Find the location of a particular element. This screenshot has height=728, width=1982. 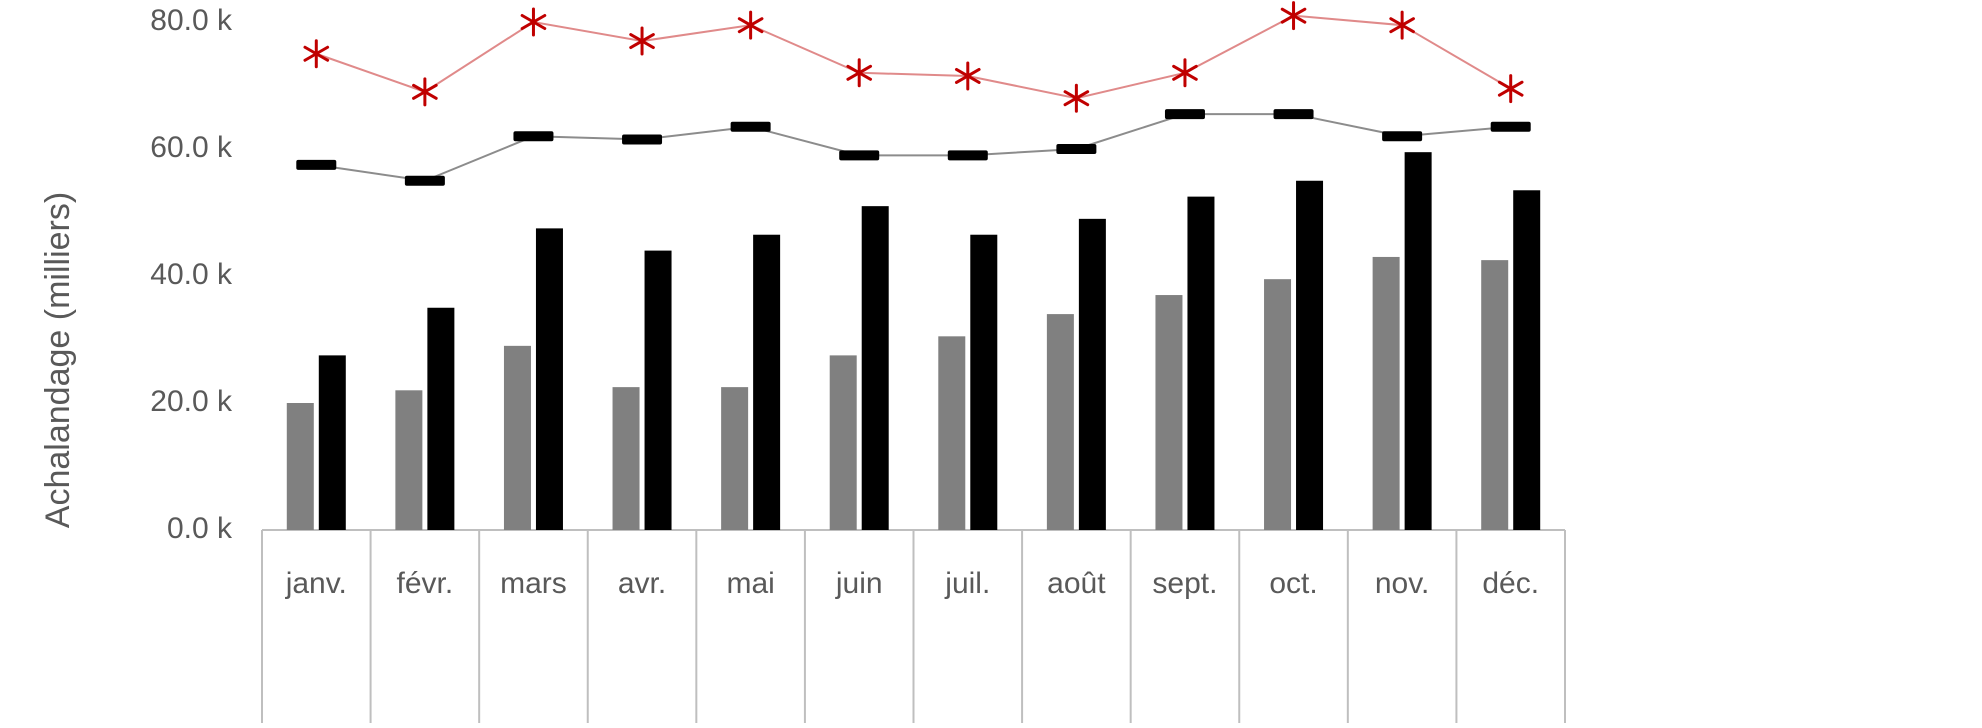

y-axis-ticks: 0.0 k 20.0 k 40.0 k 60.0 k 80.0 k is located at coordinates (191, 274).